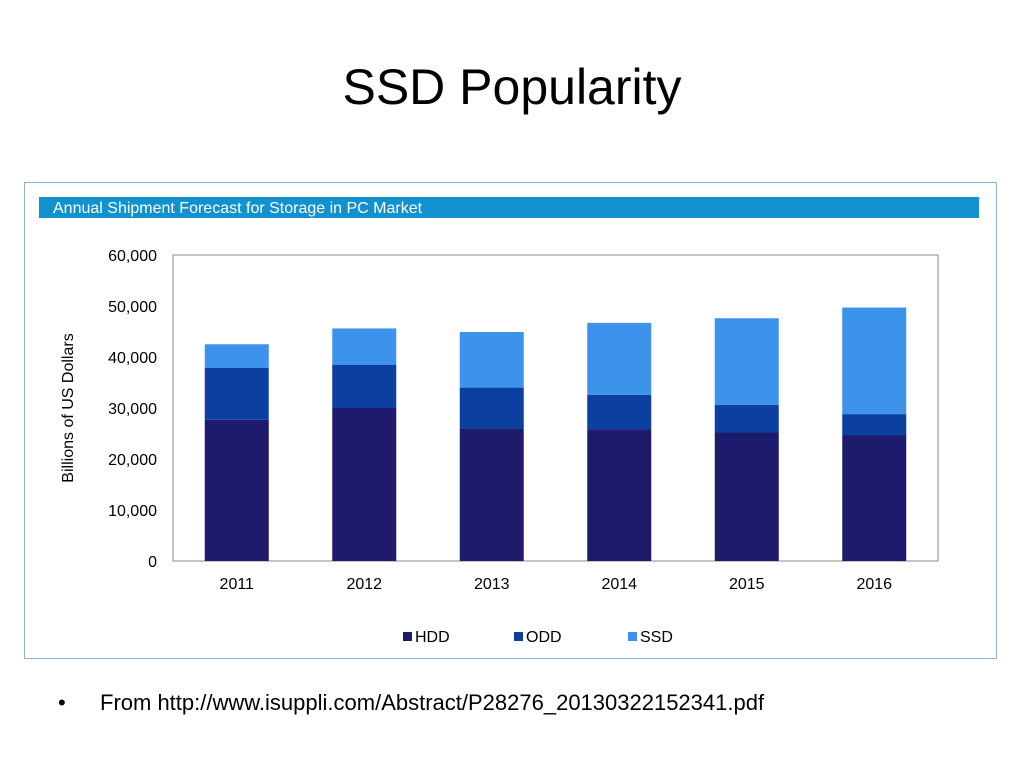 The width and height of the screenshot is (1024, 768). I want to click on y-tick-label: 30,000, so click(132, 409).